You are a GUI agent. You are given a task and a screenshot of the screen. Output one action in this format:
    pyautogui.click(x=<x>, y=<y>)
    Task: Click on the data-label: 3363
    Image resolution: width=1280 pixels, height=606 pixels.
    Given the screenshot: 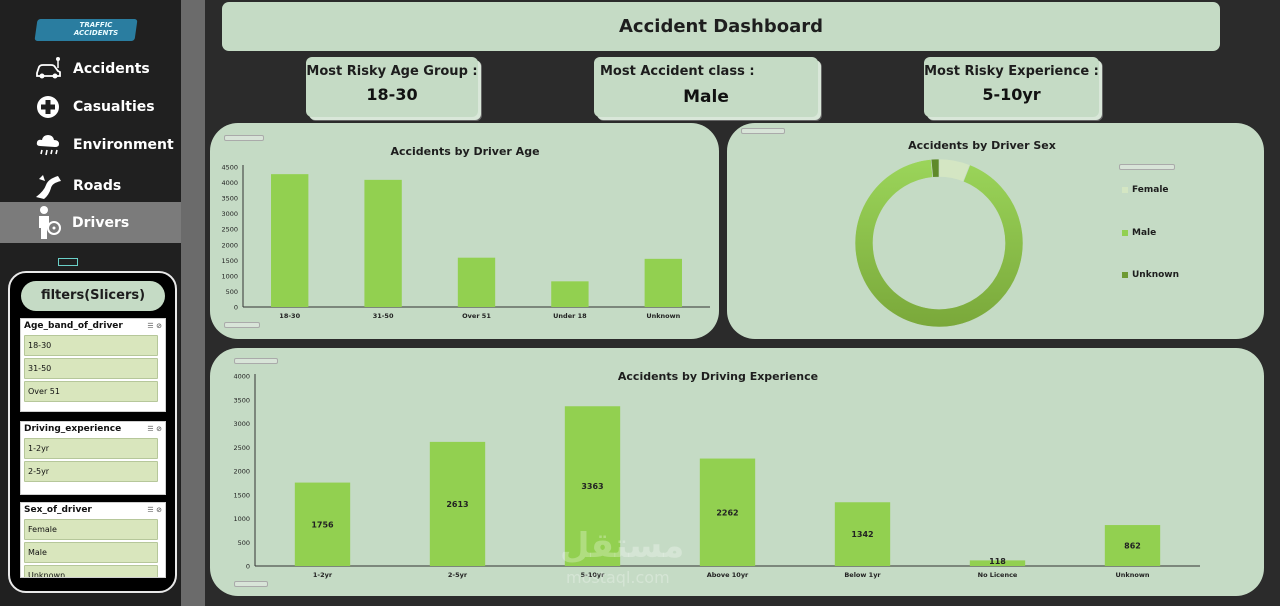 What is the action you would take?
    pyautogui.click(x=592, y=486)
    